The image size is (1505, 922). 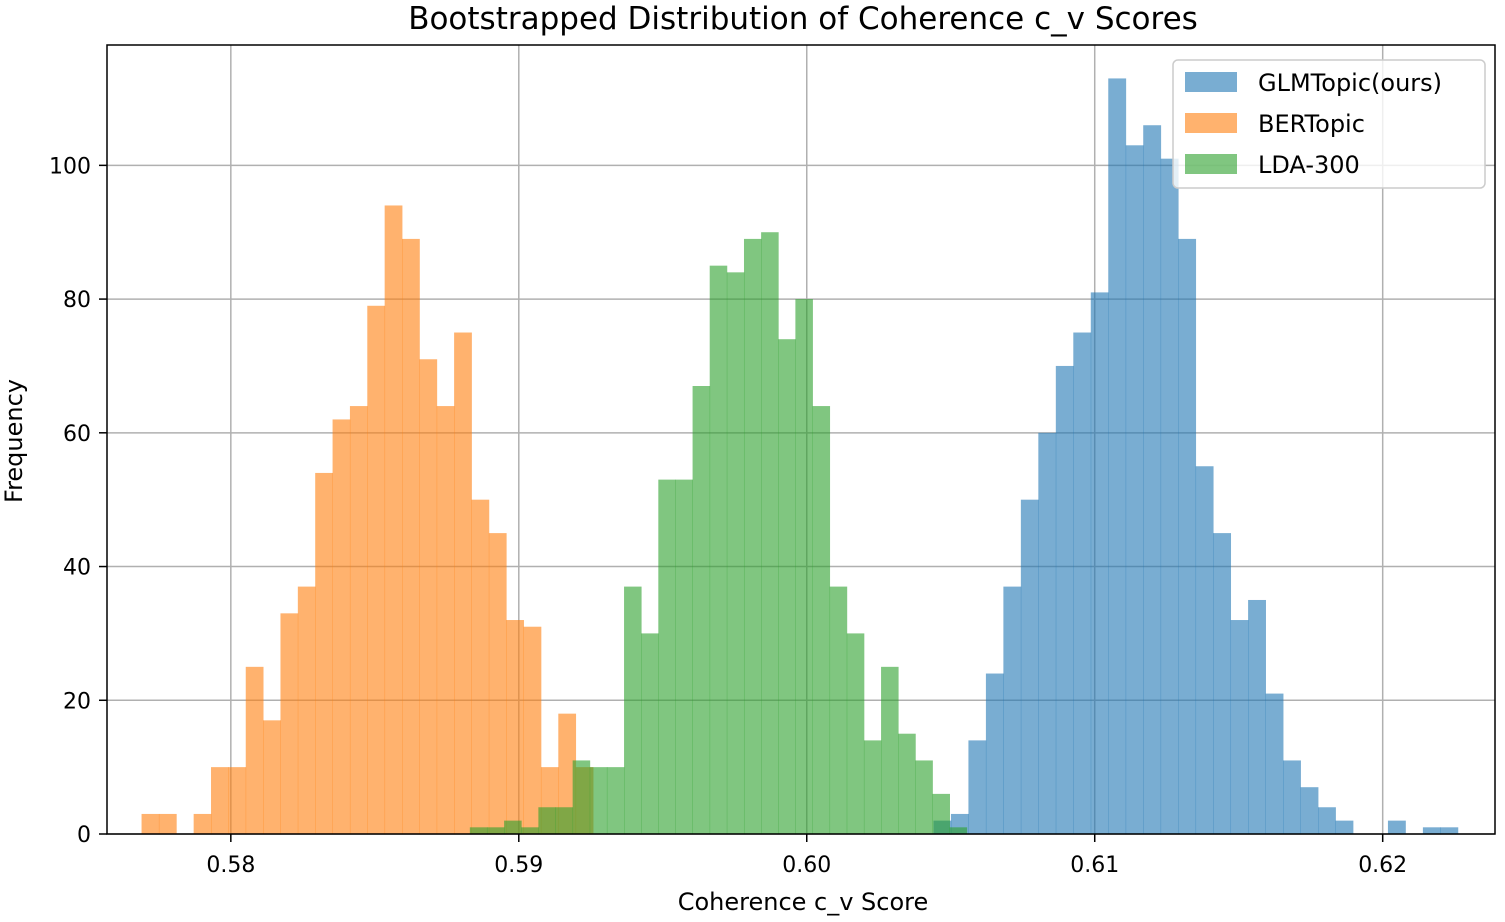 What do you see at coordinates (1382, 865) in the screenshot?
I see `x-tick-label: 0.62` at bounding box center [1382, 865].